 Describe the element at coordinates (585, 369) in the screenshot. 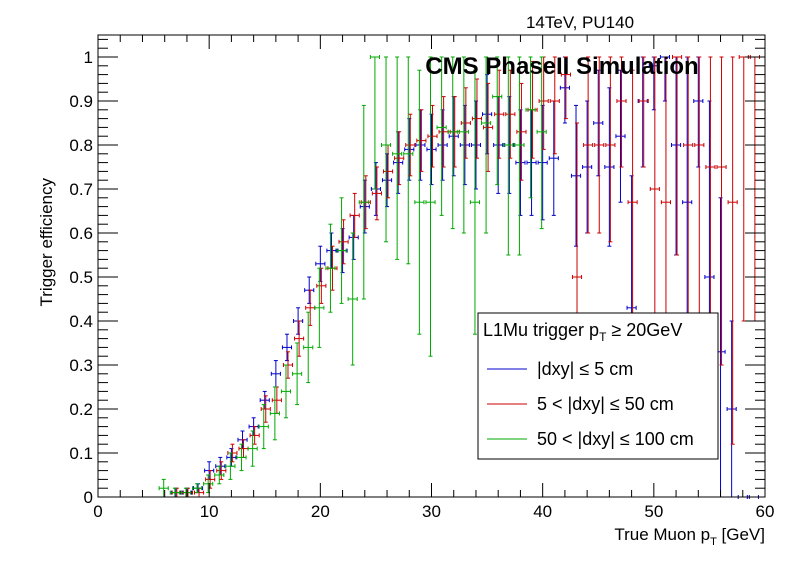

I see `legend-label-blue: |dxy| ≤ 5 cm` at that location.